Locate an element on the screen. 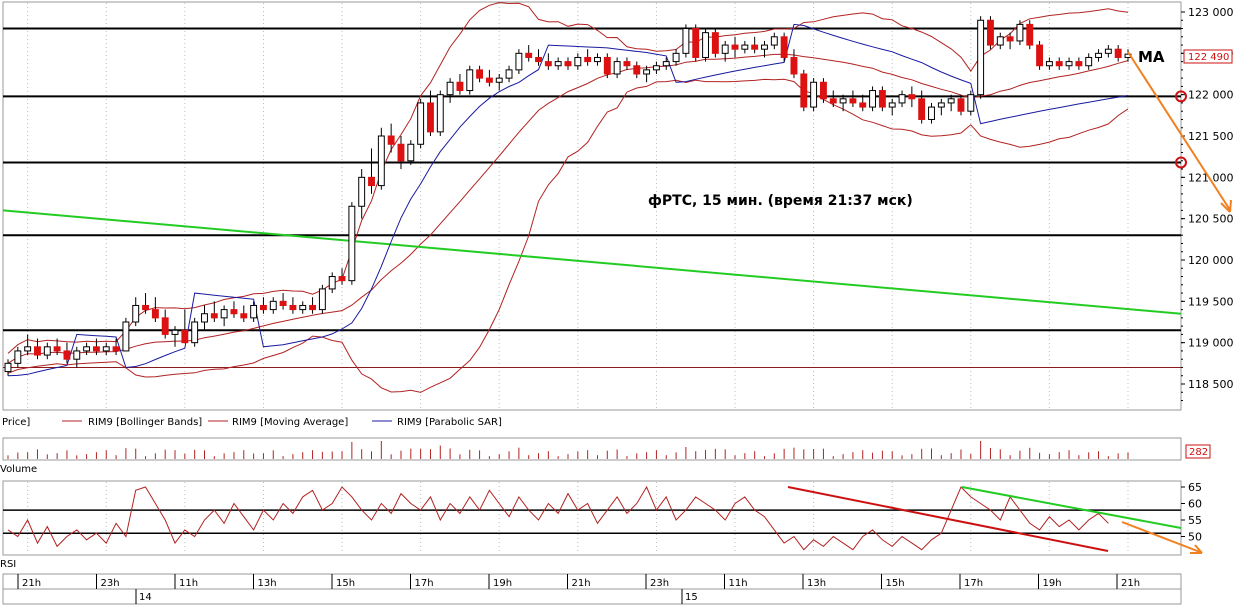 This screenshot has height=609, width=1235. projection-line is located at coordinates (1179, 131).